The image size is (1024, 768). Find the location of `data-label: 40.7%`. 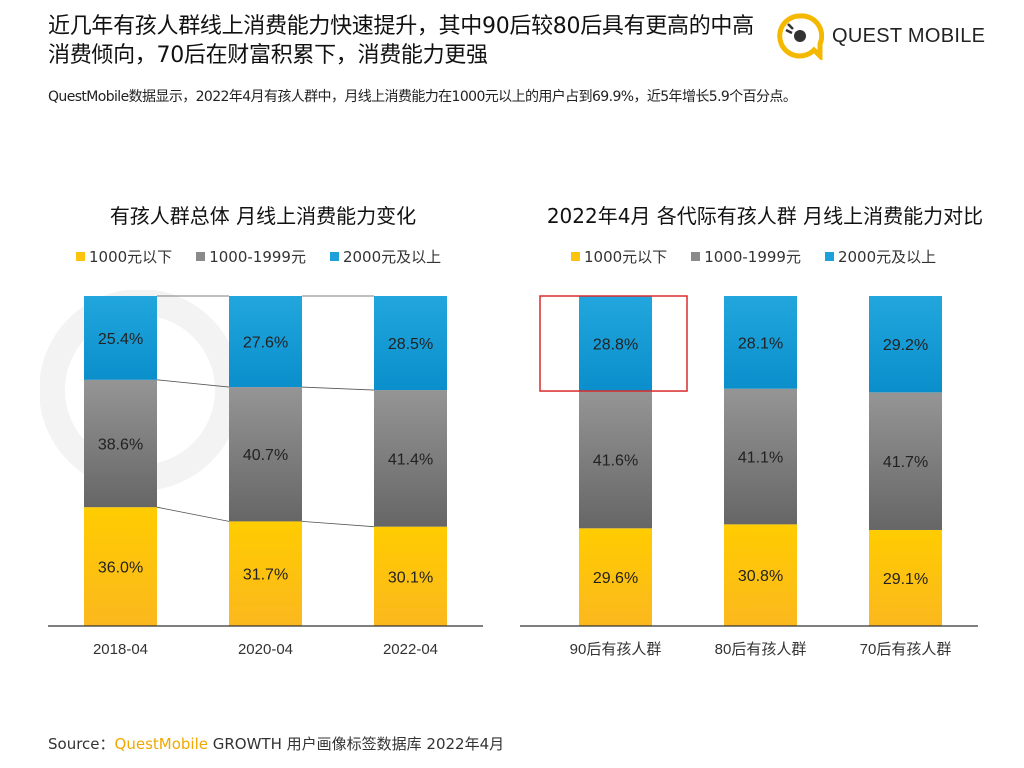

data-label: 40.7% is located at coordinates (265, 455).